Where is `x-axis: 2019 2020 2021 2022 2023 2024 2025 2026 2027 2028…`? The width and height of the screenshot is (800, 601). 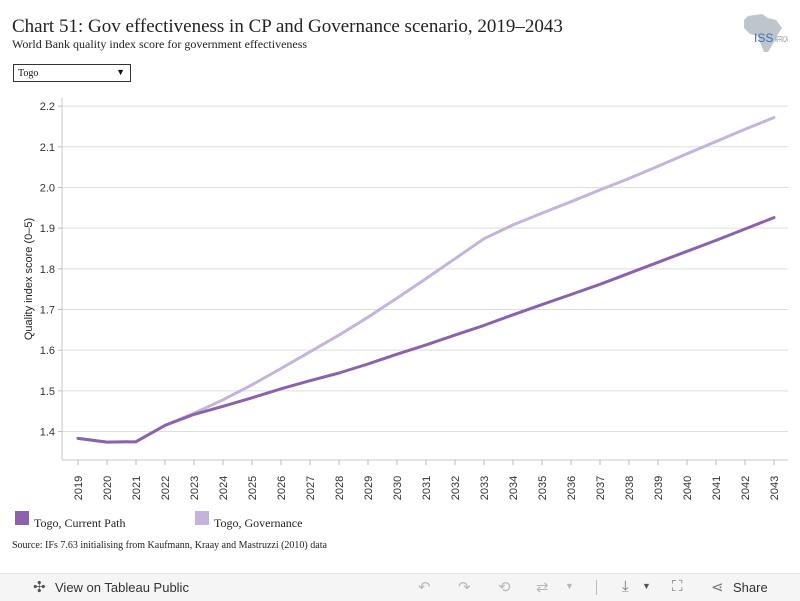
x-axis: 2019 2020 2021 2022 2023 2024 2025 2026 2027 2028… is located at coordinates (425, 479).